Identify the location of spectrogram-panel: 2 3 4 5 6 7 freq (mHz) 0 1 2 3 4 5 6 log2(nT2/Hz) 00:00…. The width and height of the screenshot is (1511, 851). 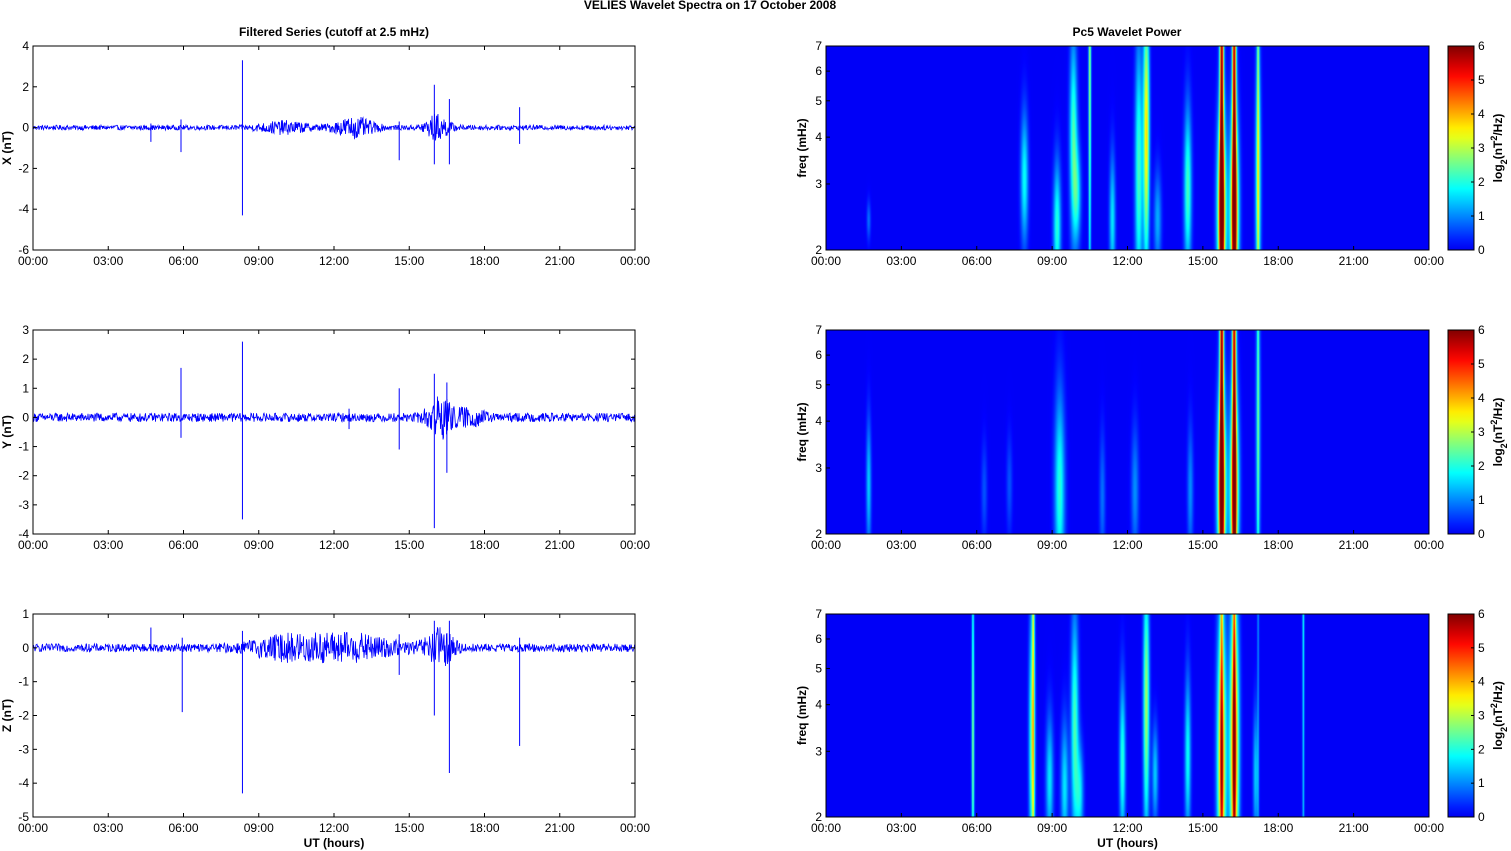
(1152, 153).